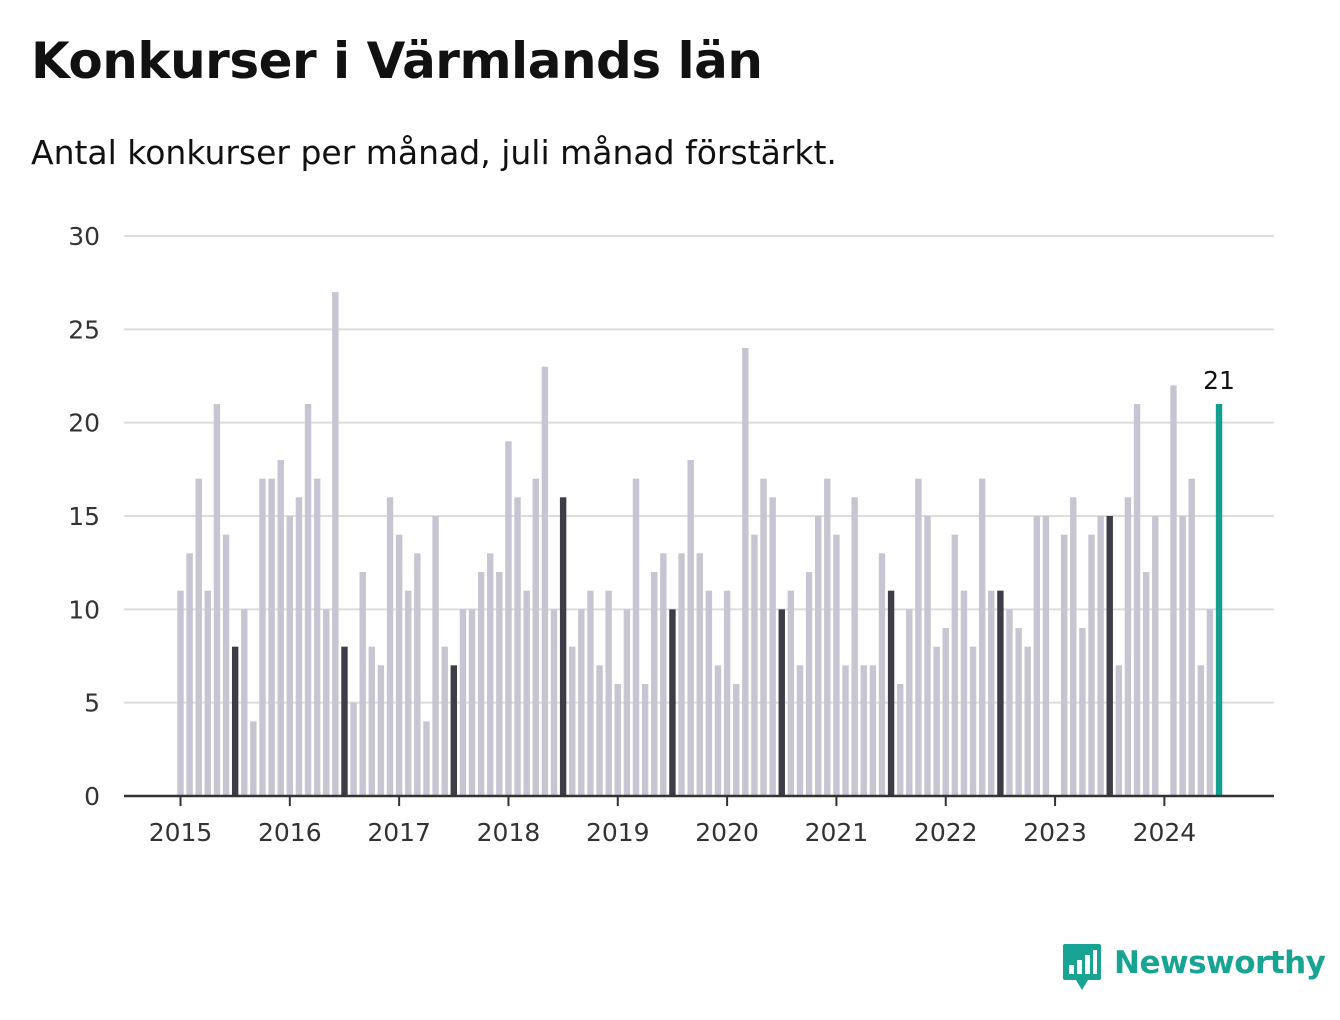 The image size is (1340, 1020). I want to click on x-tick-label: 2015, so click(181, 832).